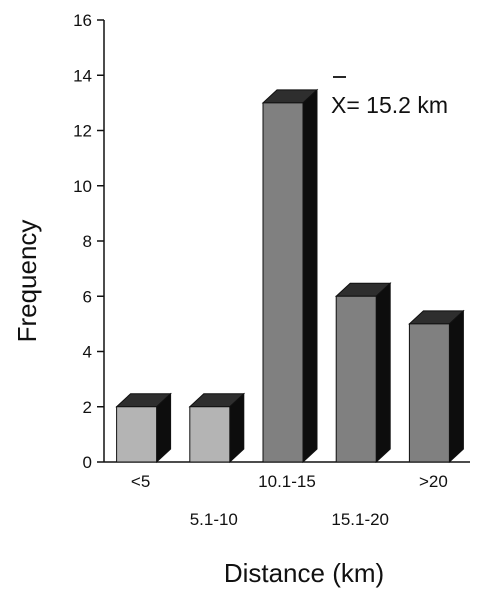  I want to click on mean-annotation-text: X= 15.2 km, so click(389, 105).